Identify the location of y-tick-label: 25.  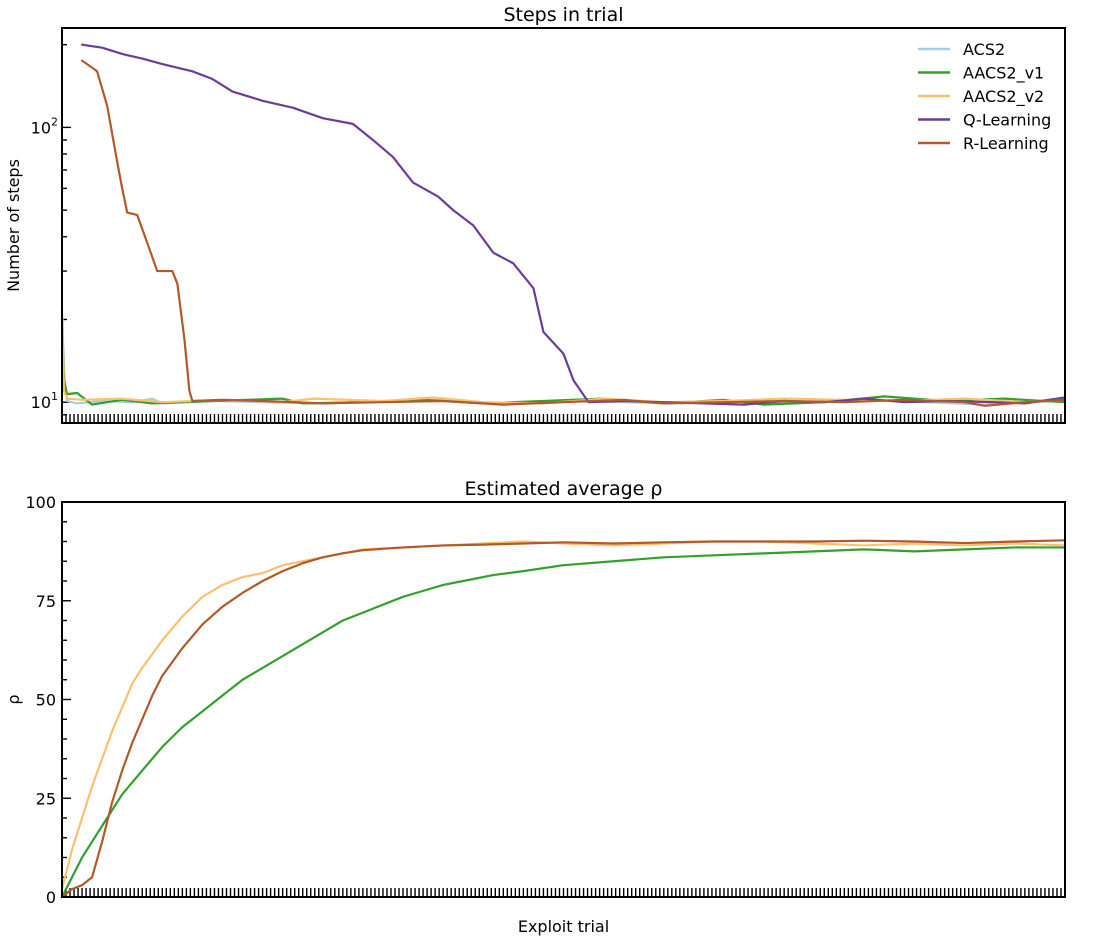
(46, 798).